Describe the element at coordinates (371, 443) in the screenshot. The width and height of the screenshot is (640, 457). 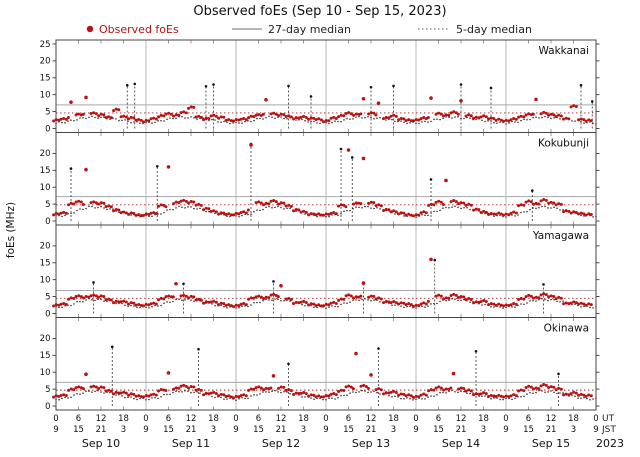
I see `date-label-4: Sep 13` at that location.